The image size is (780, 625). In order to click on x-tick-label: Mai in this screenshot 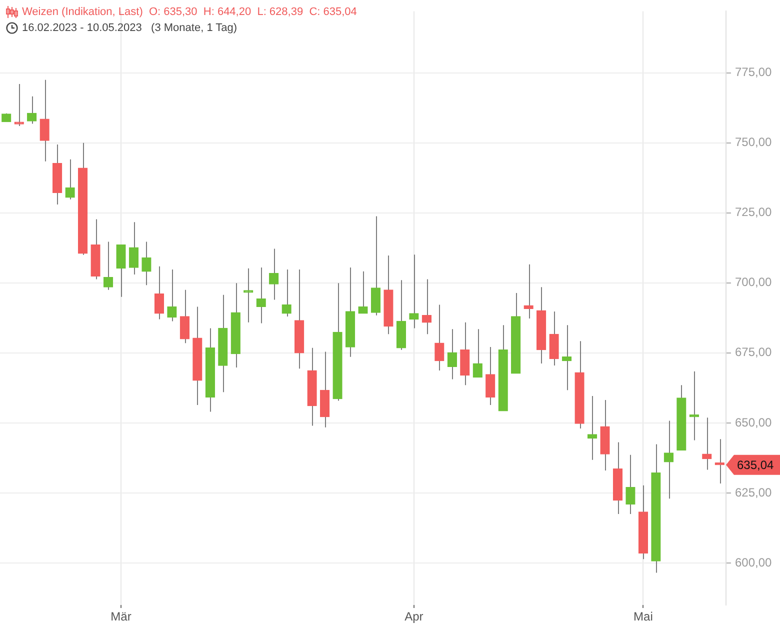, I will do `click(643, 617)`.